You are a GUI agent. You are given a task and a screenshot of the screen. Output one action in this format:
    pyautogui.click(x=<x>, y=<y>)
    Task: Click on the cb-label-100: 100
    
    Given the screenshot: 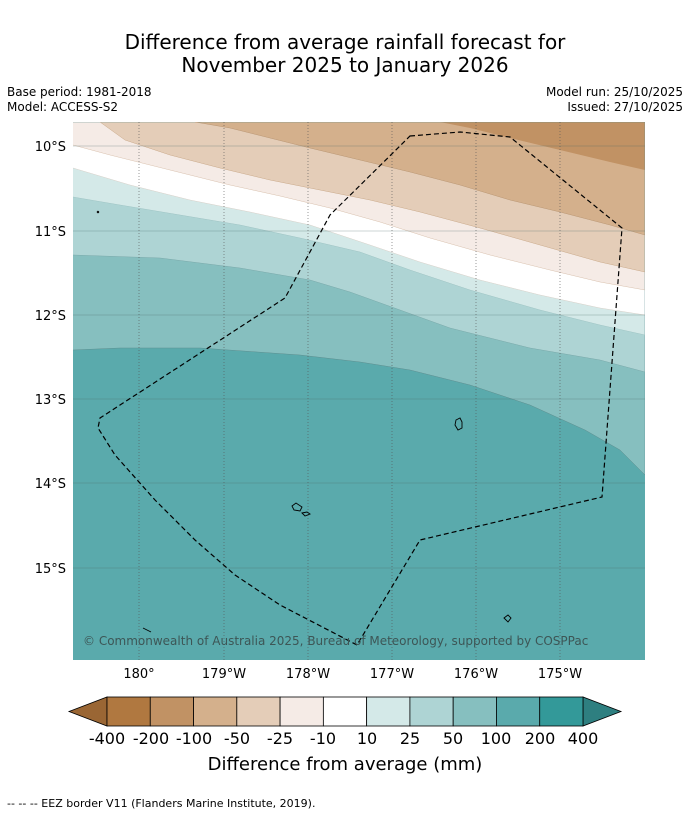 What is the action you would take?
    pyautogui.click(x=496, y=738)
    